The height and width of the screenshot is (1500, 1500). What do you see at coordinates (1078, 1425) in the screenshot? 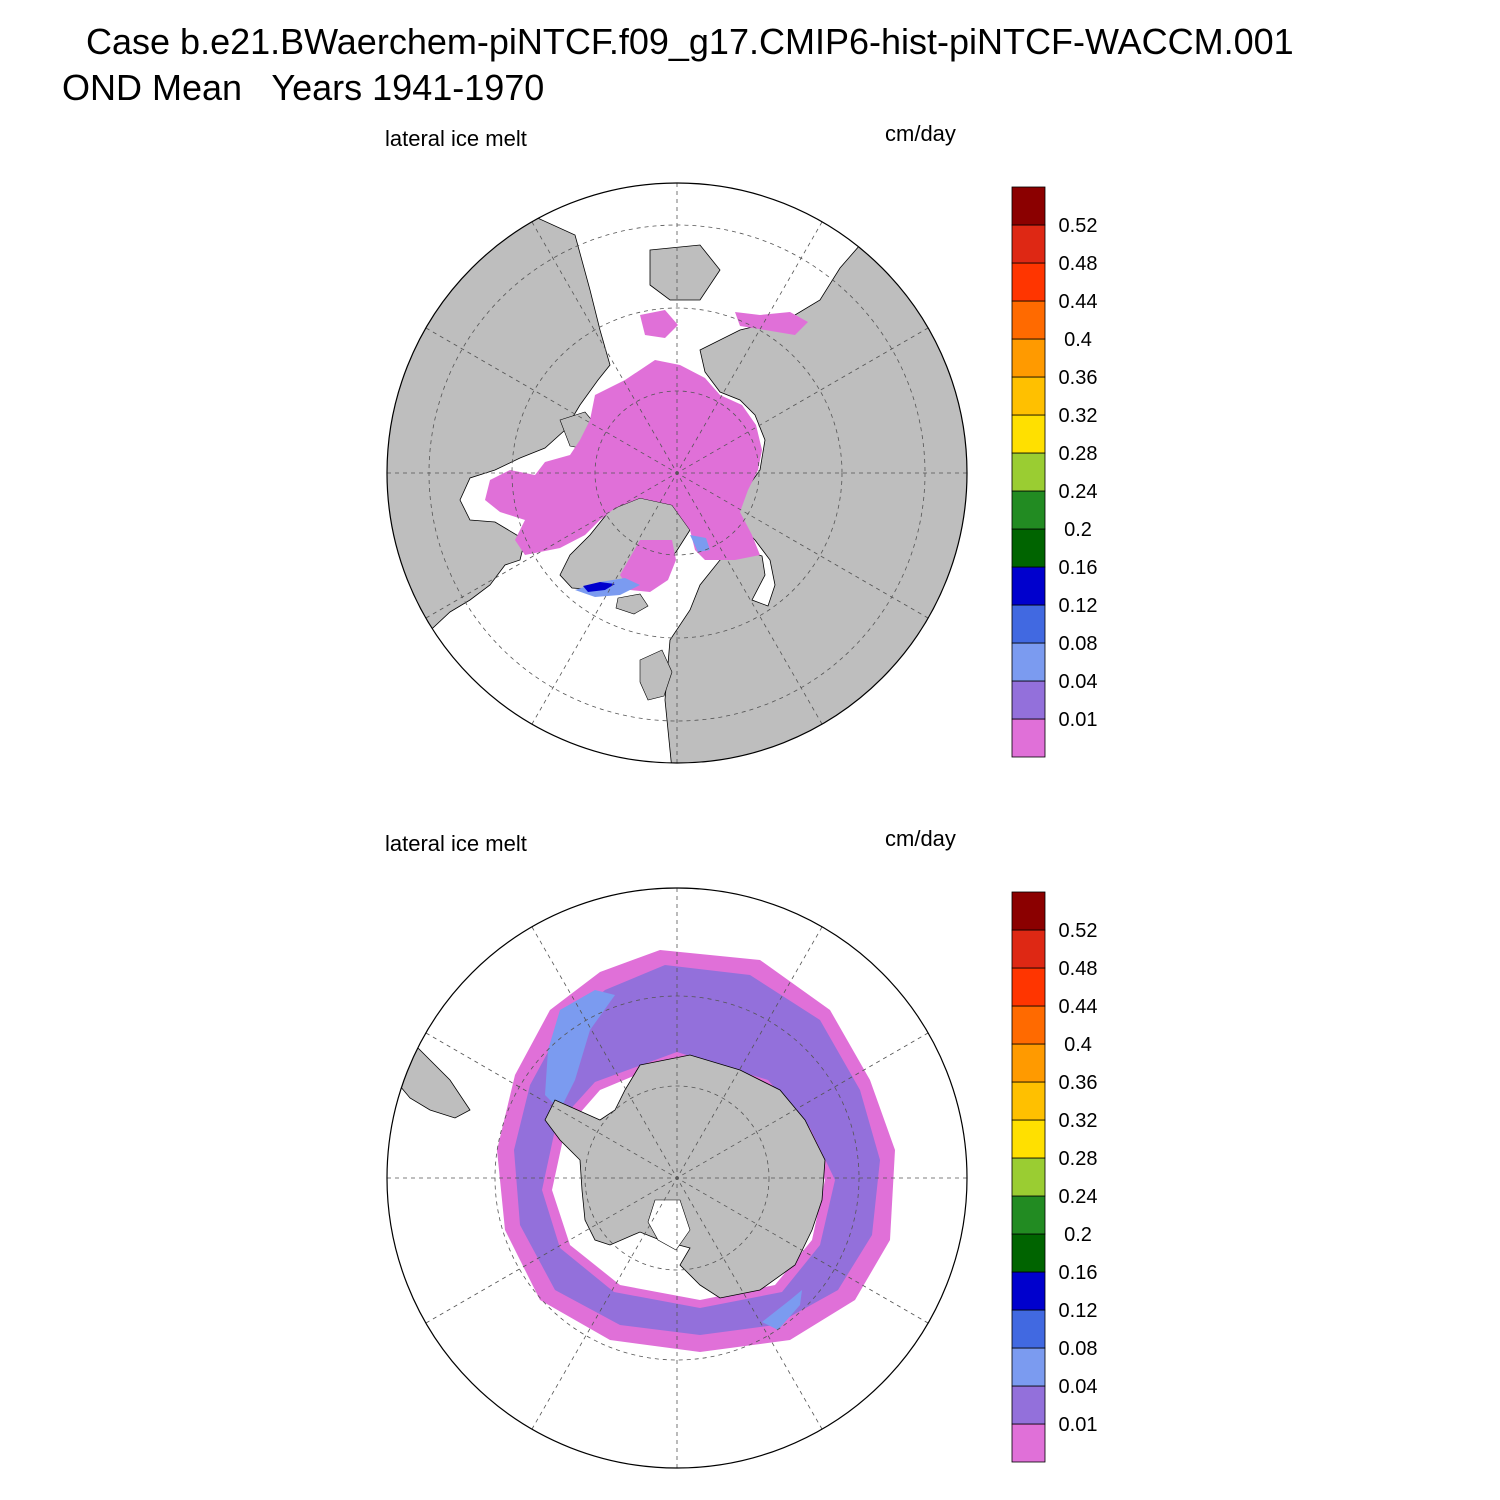
I see `south-colorbar-tick-label: 0.01` at bounding box center [1078, 1425].